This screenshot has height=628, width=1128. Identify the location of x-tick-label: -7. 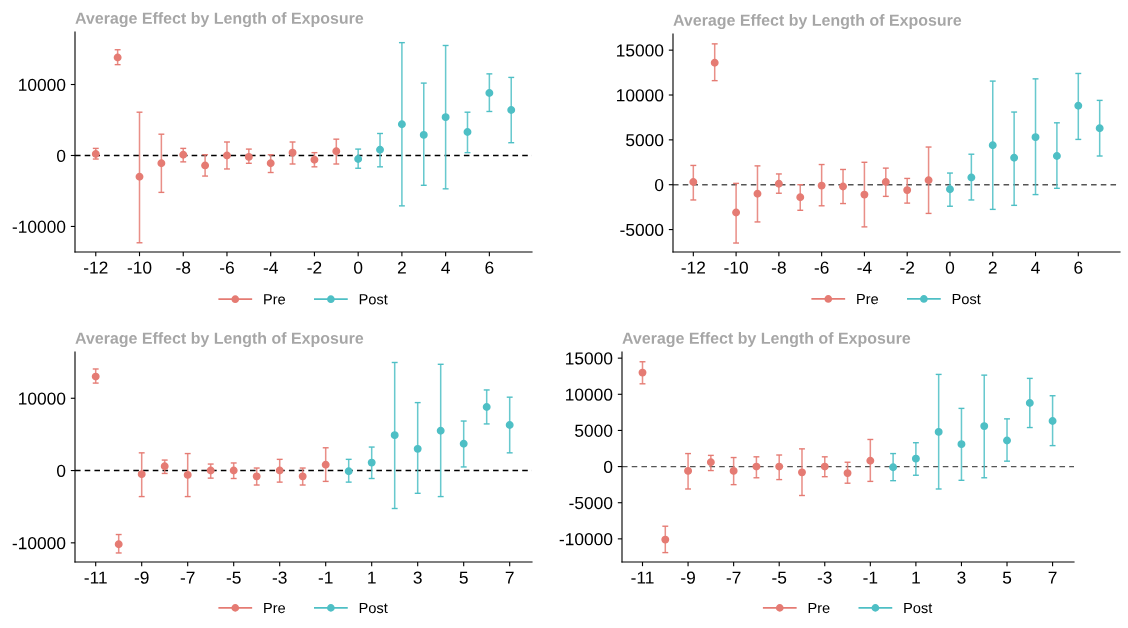
(733, 577).